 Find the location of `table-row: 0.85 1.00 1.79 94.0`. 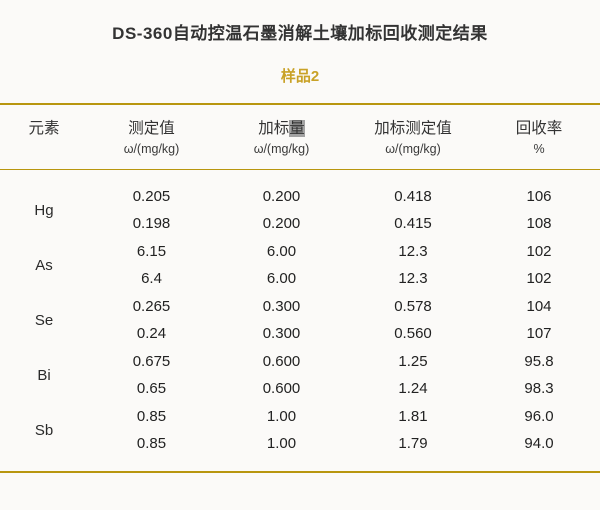

table-row: 0.85 1.00 1.79 94.0 is located at coordinates (300, 444).